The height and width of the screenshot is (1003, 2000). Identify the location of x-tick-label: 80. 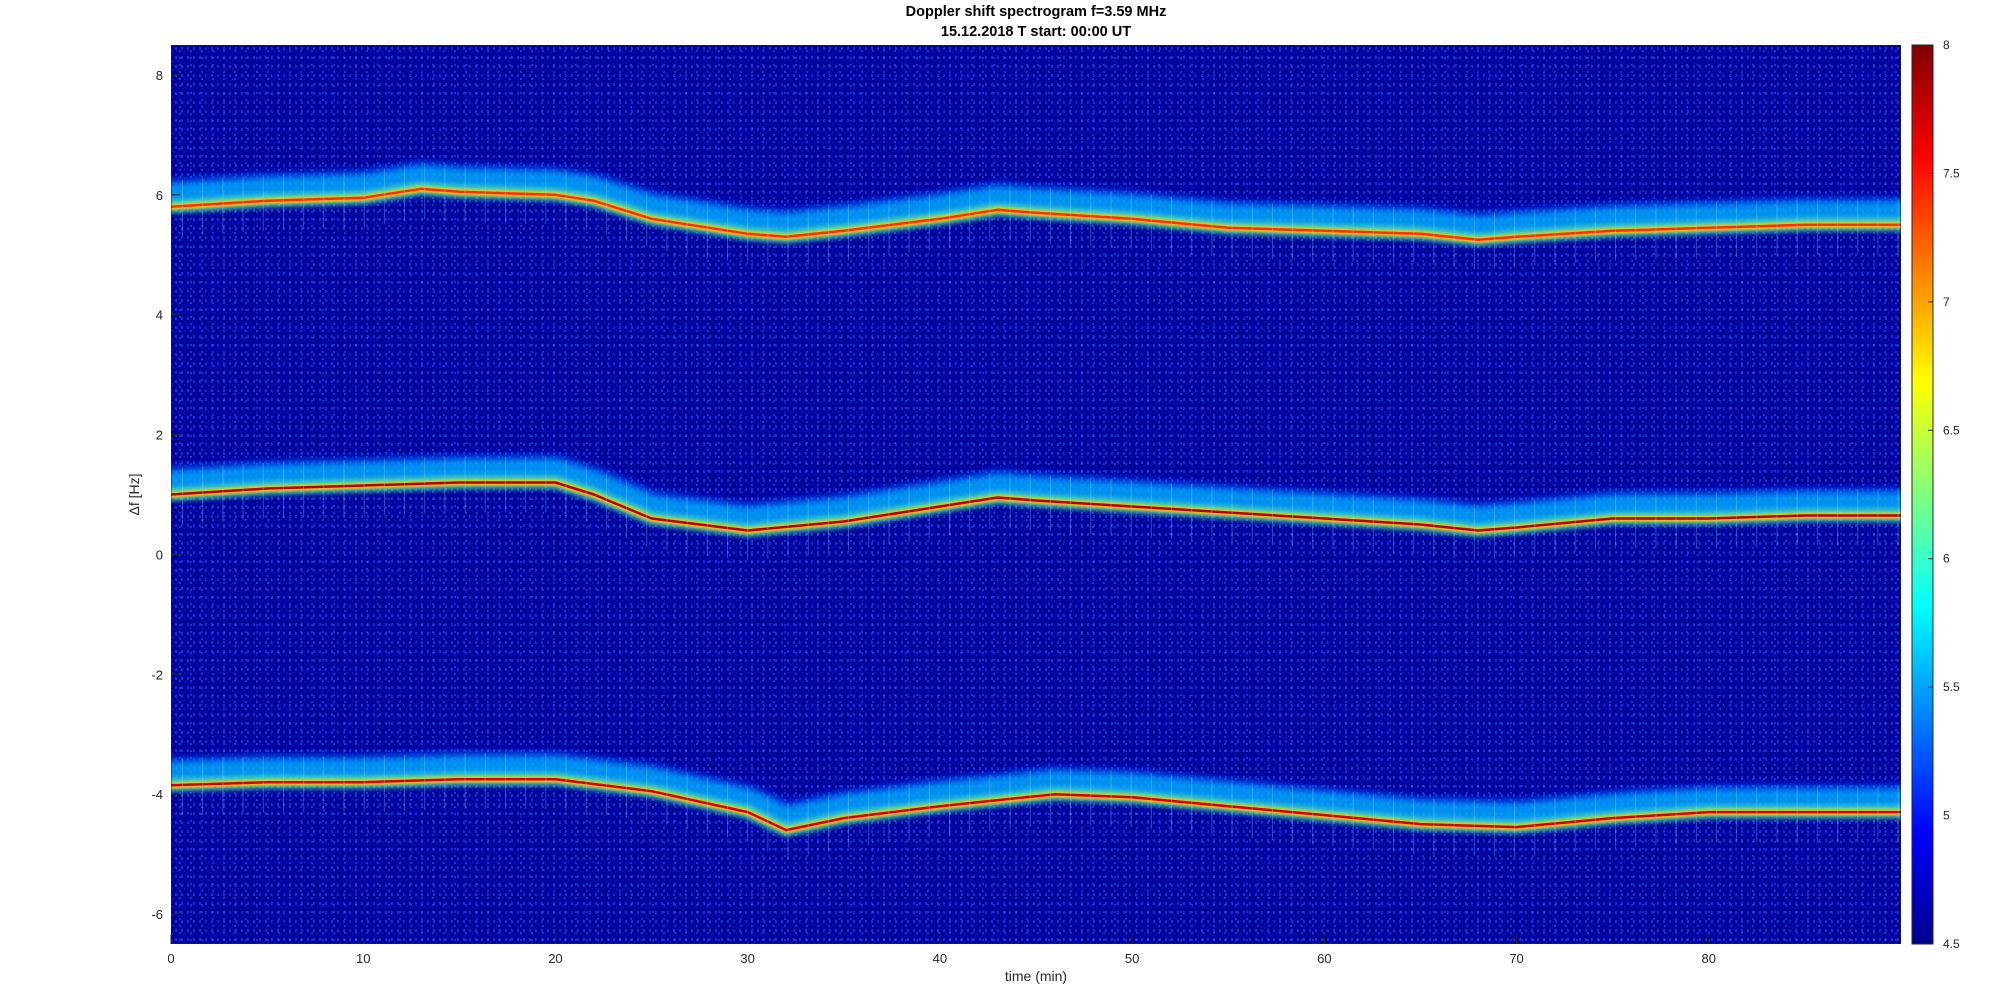
(1709, 958).